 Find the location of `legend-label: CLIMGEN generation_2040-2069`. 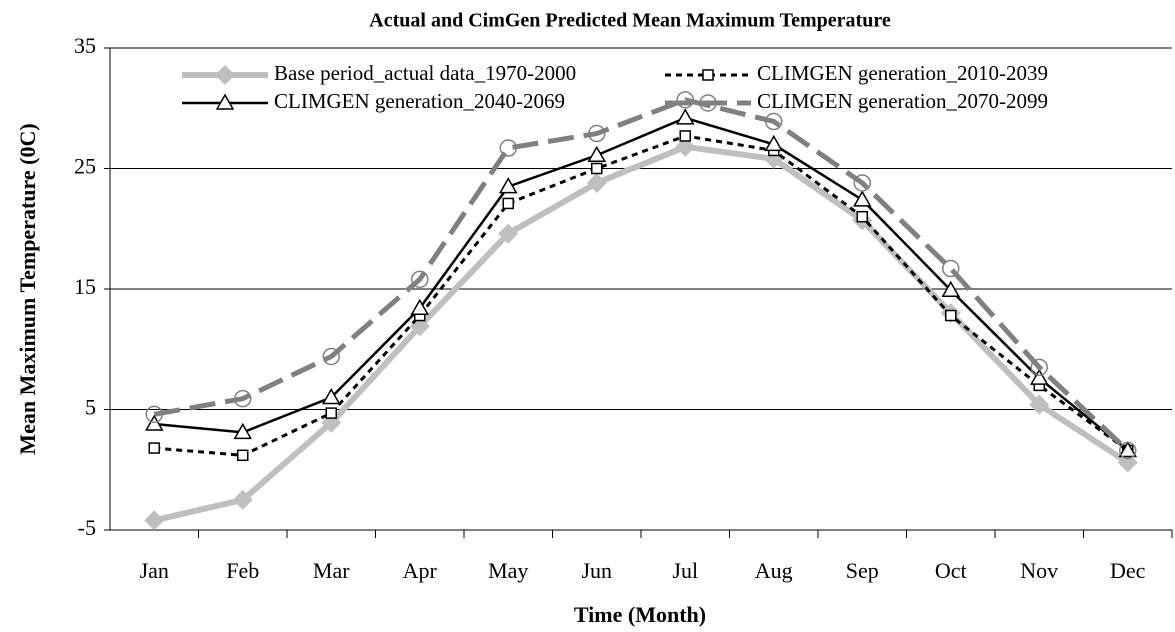

legend-label: CLIMGEN generation_2040-2069 is located at coordinates (419, 101).